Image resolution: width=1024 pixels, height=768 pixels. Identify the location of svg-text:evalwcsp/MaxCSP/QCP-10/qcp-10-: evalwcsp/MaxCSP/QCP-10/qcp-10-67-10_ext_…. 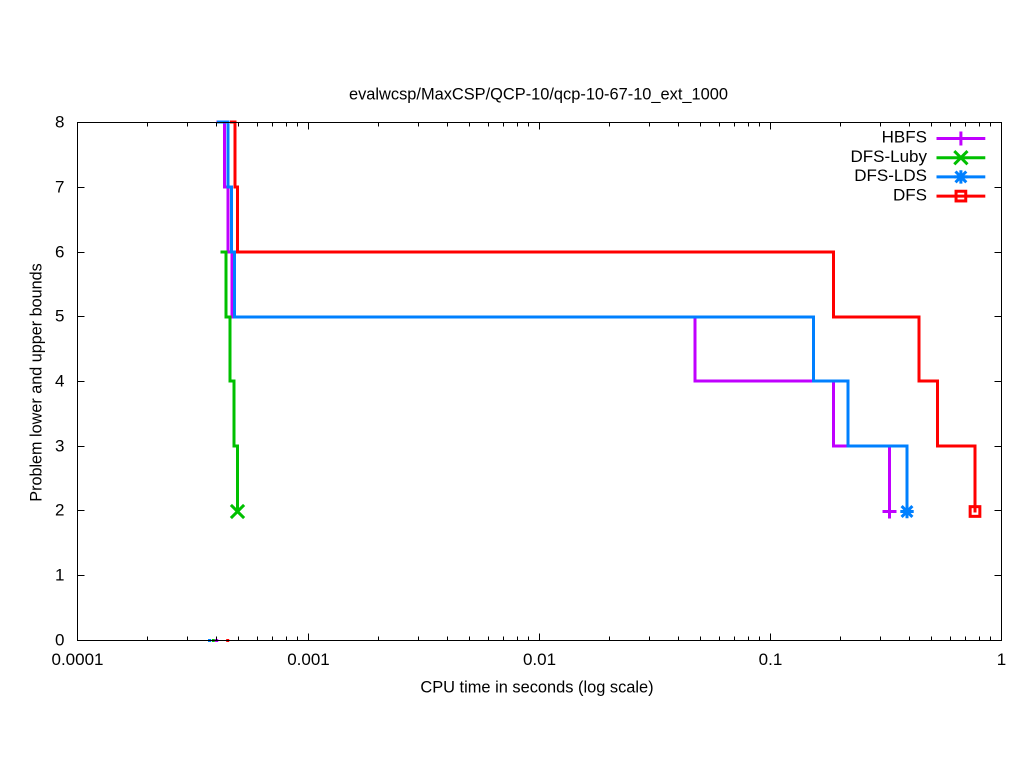
(538, 95).